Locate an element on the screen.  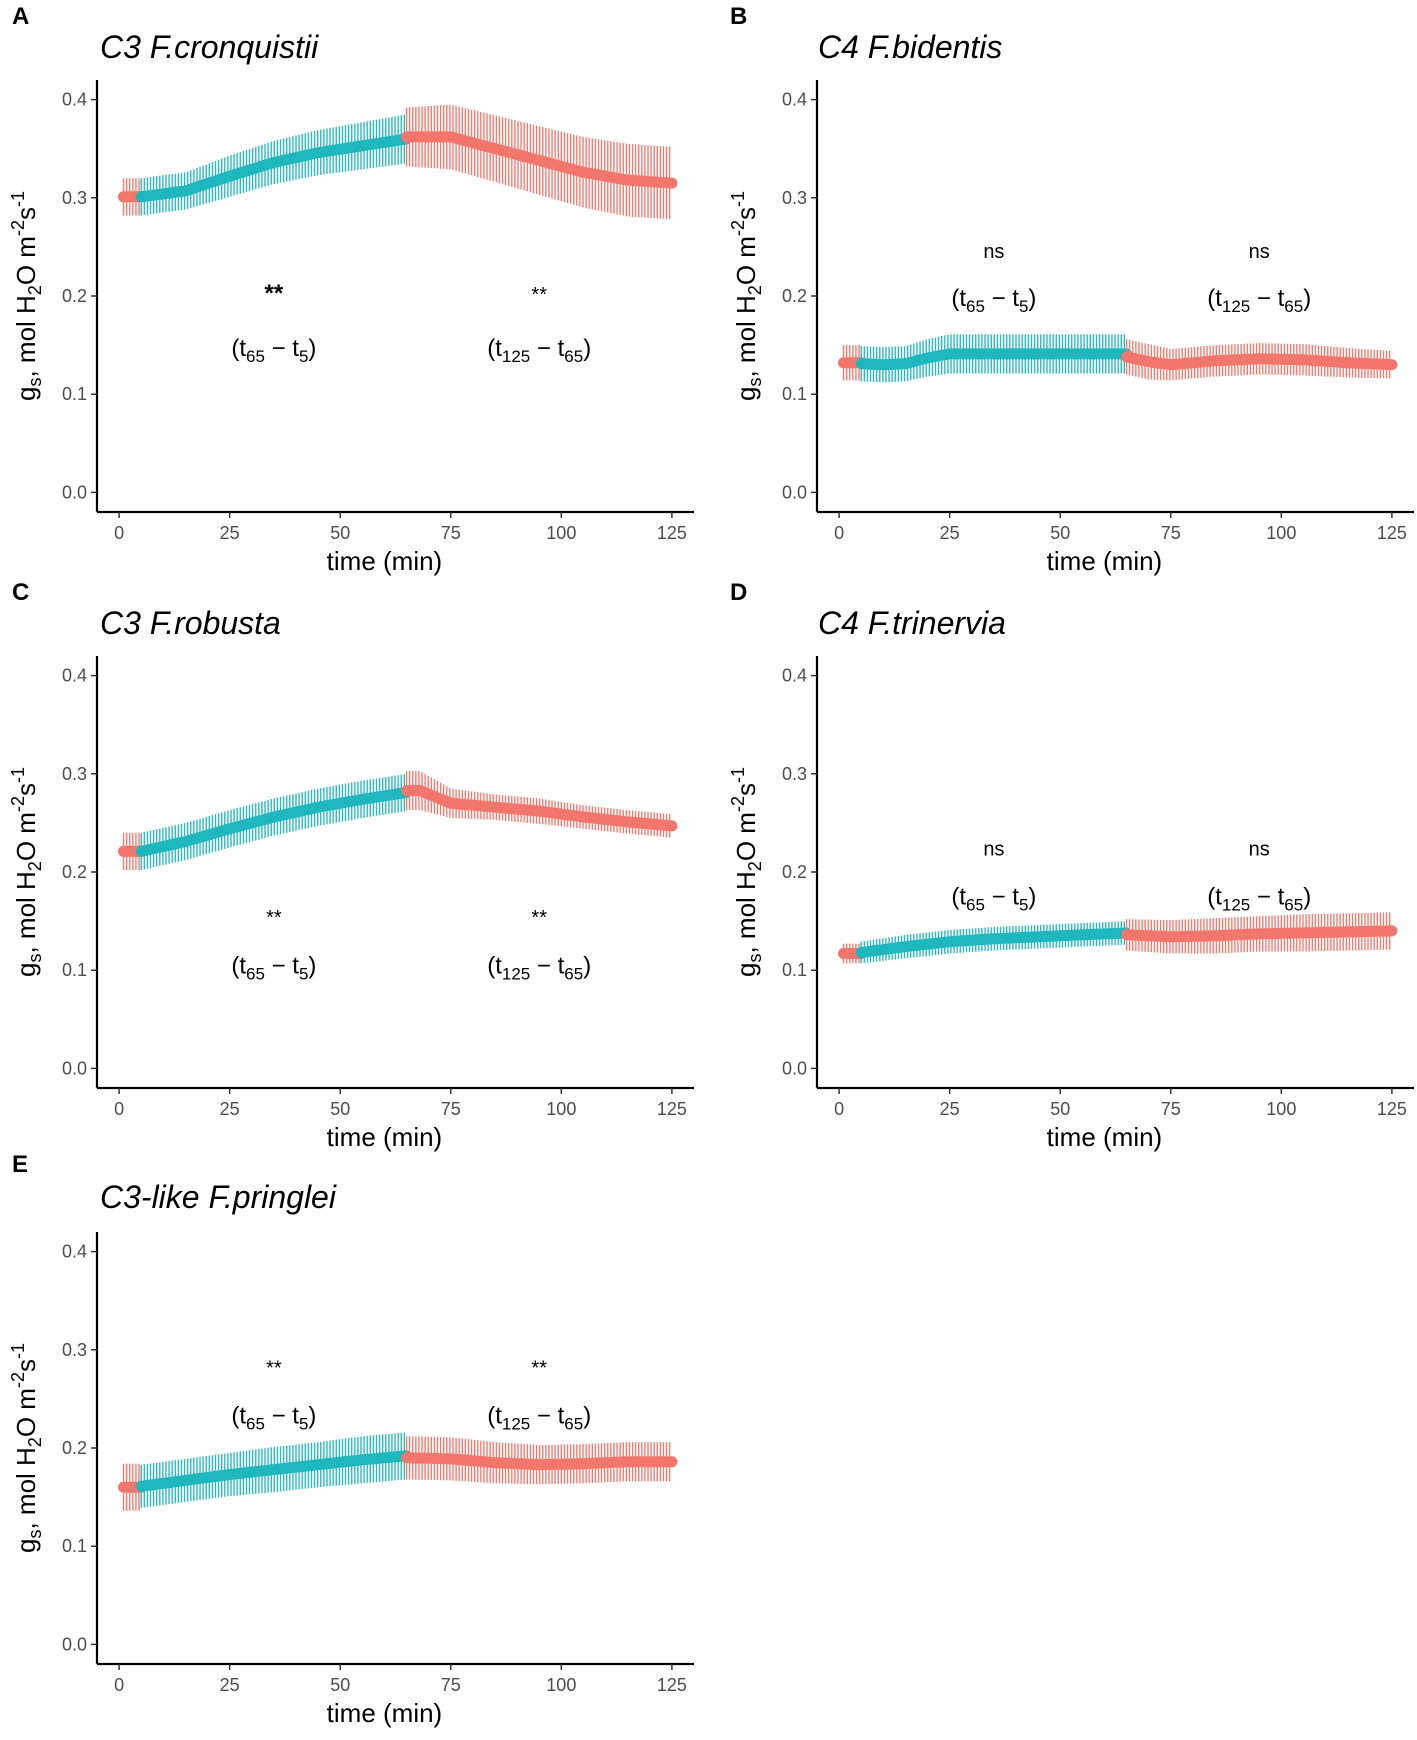
panel-title: C4 F.bidentis is located at coordinates (910, 47).